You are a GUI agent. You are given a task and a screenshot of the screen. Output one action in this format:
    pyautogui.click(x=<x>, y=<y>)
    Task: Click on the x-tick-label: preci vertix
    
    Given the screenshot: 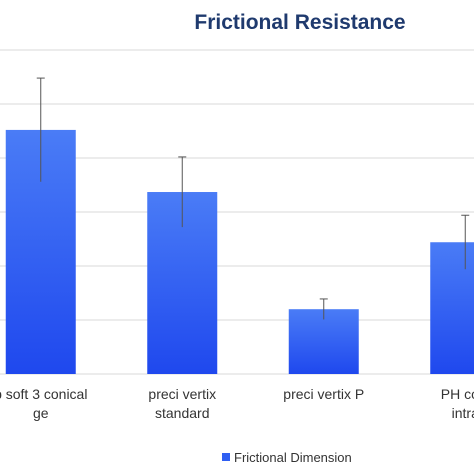 What is the action you would take?
    pyautogui.click(x=182, y=394)
    